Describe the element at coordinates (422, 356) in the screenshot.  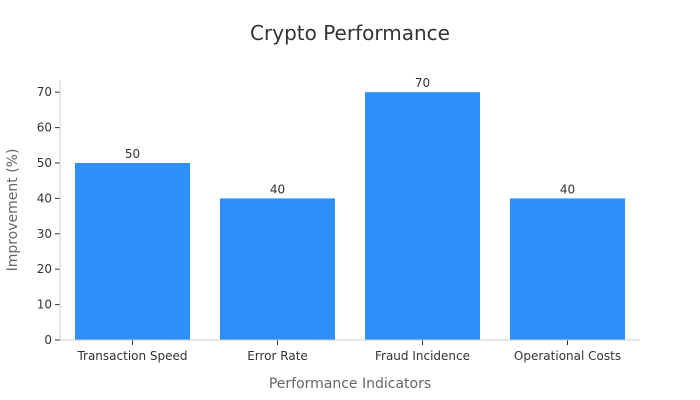
I see `category-label: Fraud Incidence` at that location.